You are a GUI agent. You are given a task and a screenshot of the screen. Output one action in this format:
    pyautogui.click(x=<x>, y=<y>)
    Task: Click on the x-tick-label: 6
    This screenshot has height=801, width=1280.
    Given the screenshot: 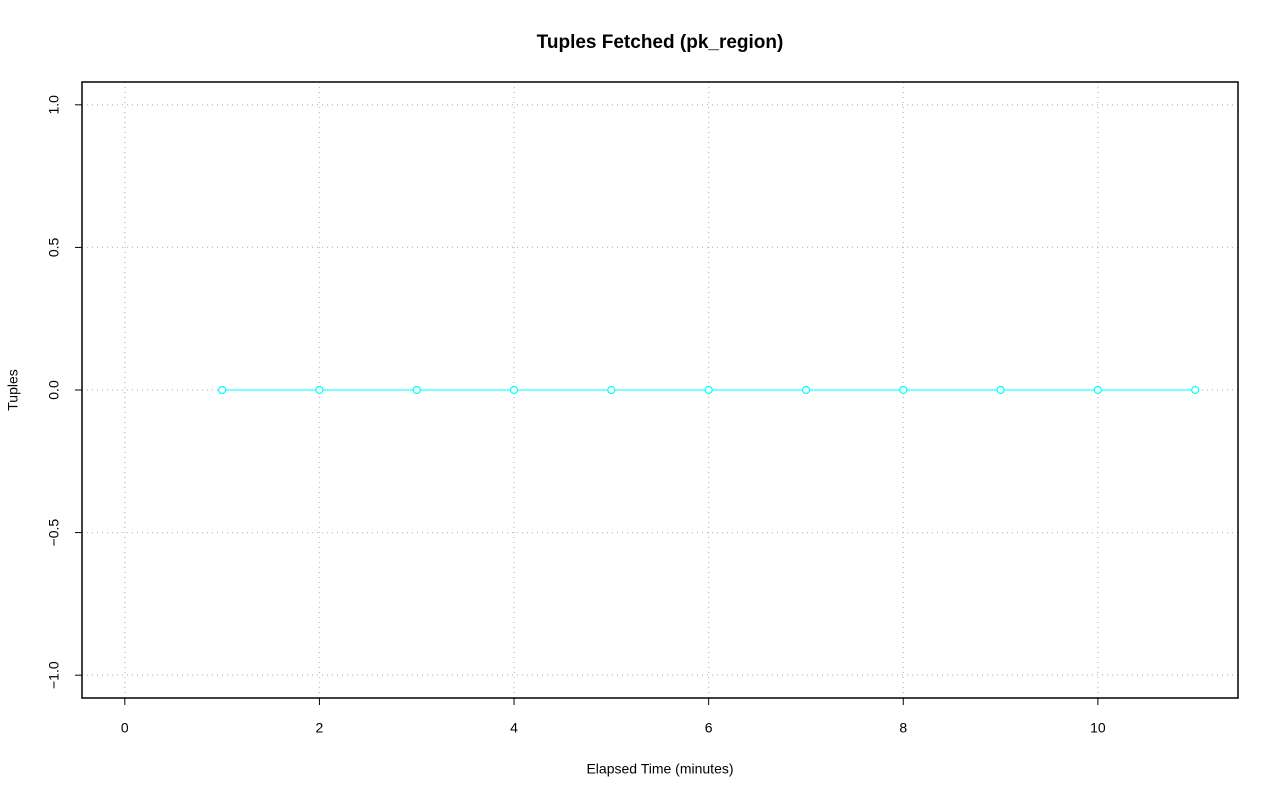 What is the action you would take?
    pyautogui.click(x=709, y=728)
    